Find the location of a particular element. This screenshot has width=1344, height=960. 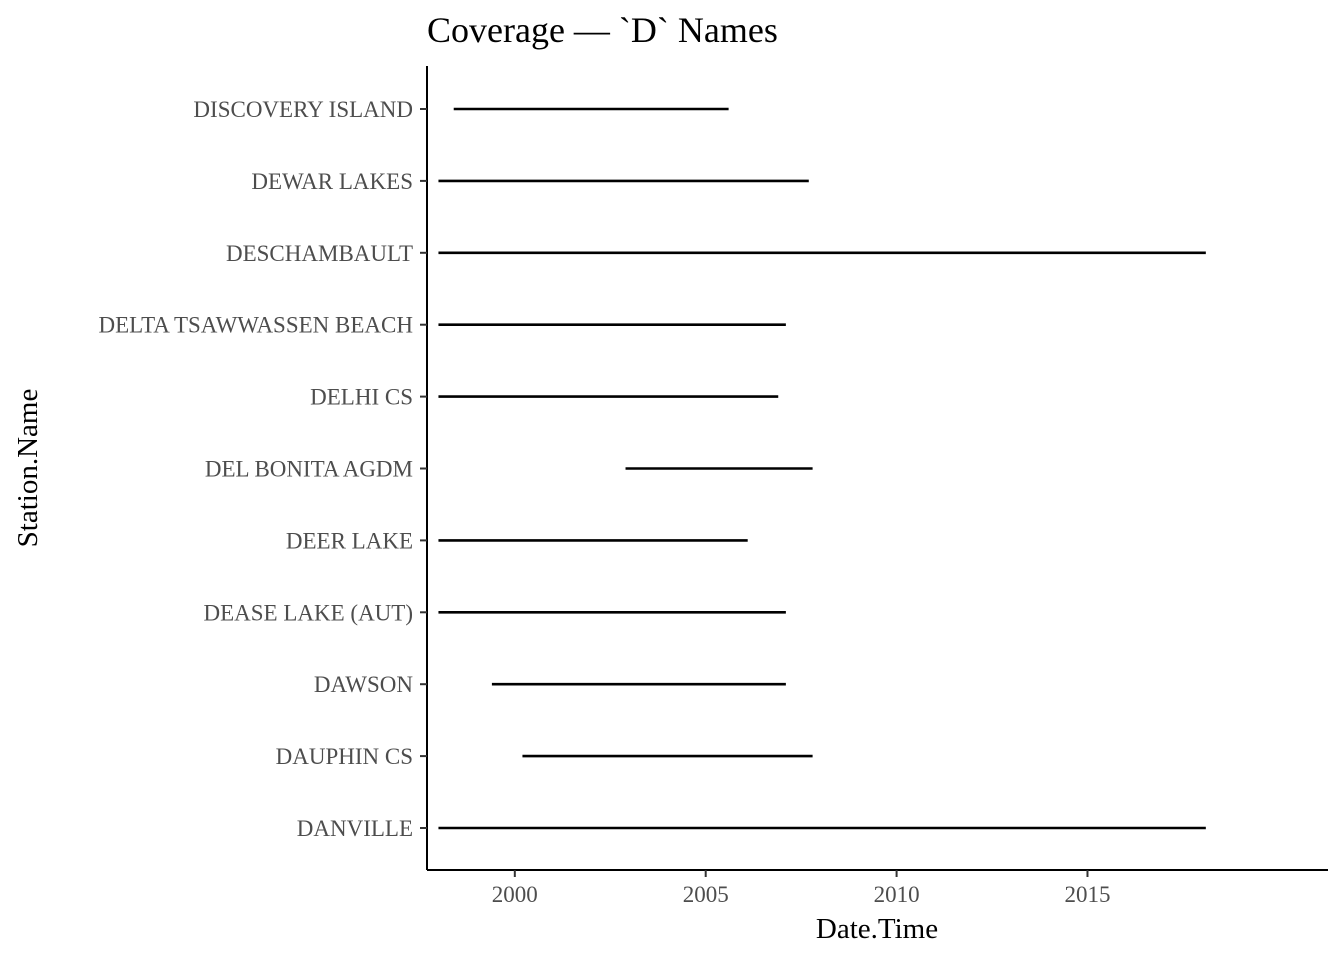

y-tick-label-deschambault: DESCHAMBAULT is located at coordinates (319, 253).